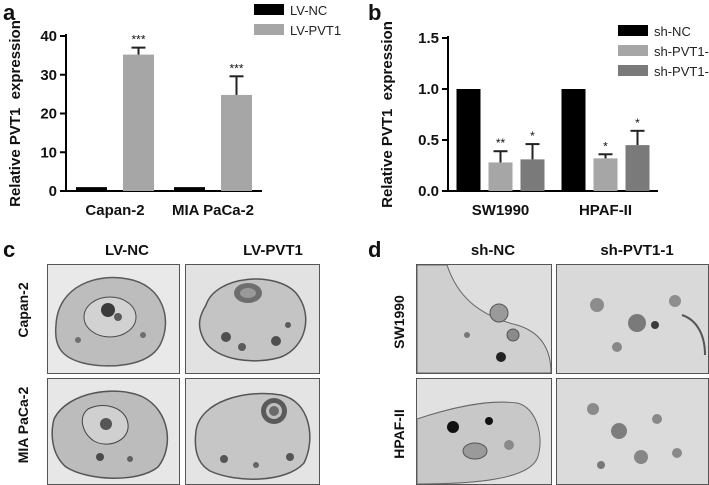 The height and width of the screenshot is (485, 709). Describe the element at coordinates (573, 140) in the screenshot. I see `bar-sh-nc-hpaf-ii` at that location.